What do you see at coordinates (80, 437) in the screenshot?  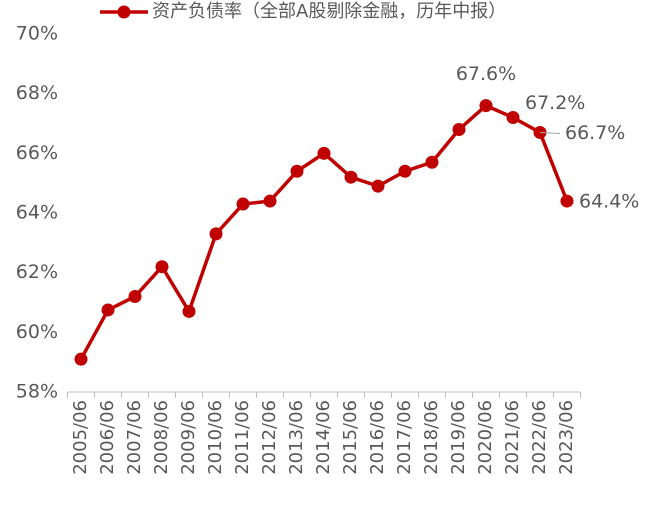 I see `x-tick-label: 2005/06` at bounding box center [80, 437].